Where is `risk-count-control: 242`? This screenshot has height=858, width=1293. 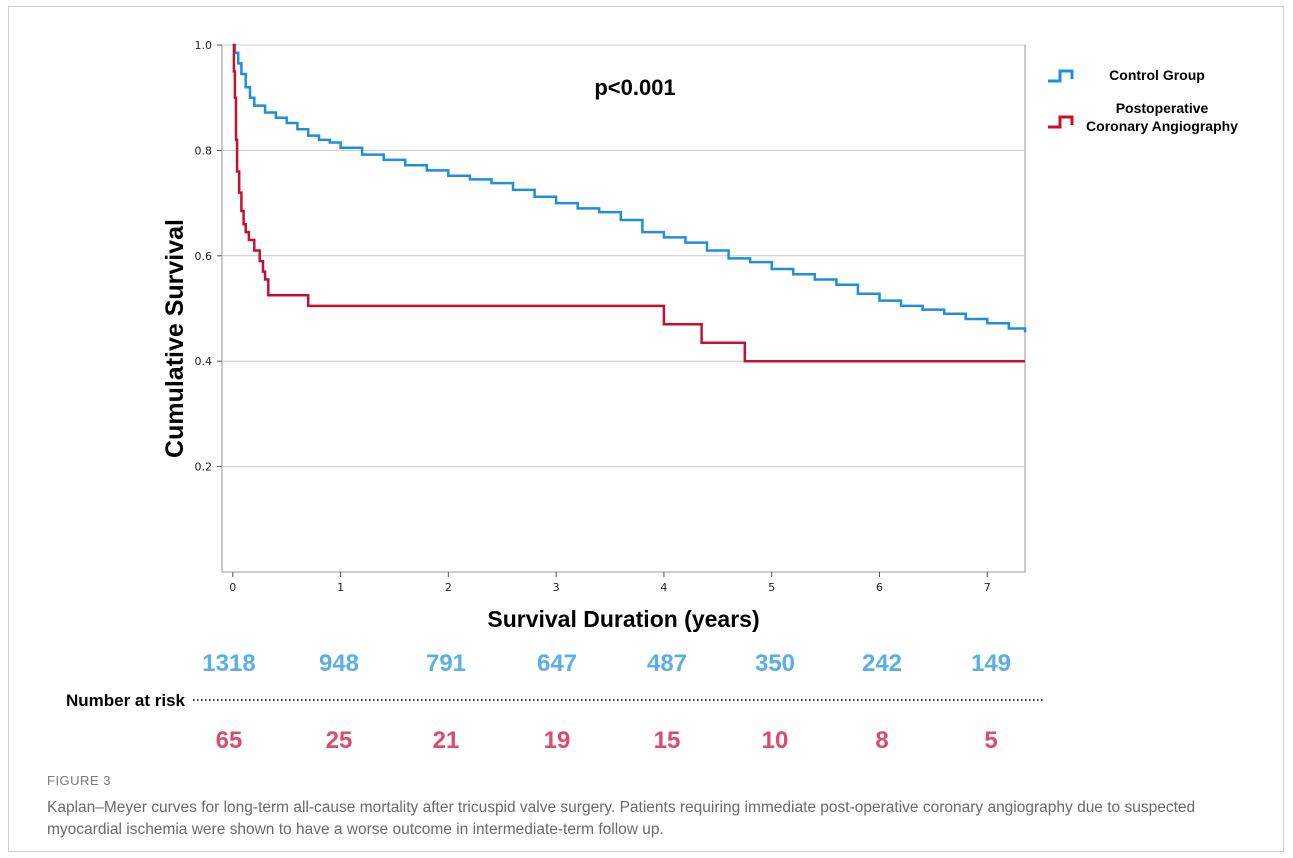 risk-count-control: 242 is located at coordinates (882, 663).